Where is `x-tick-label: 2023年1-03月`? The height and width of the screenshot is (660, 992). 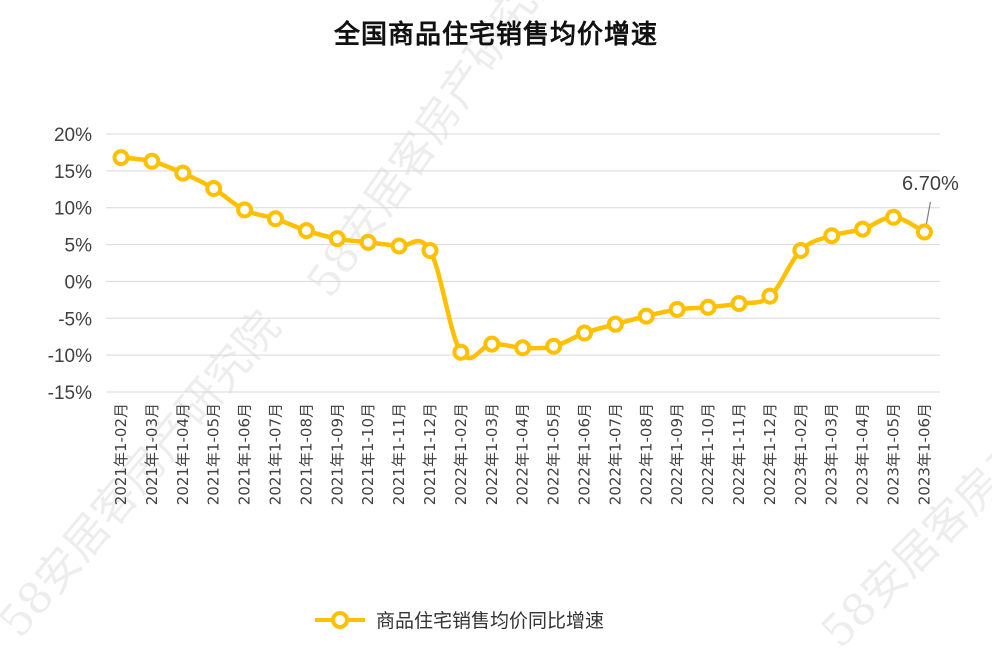 x-tick-label: 2023年1-03月 is located at coordinates (832, 454).